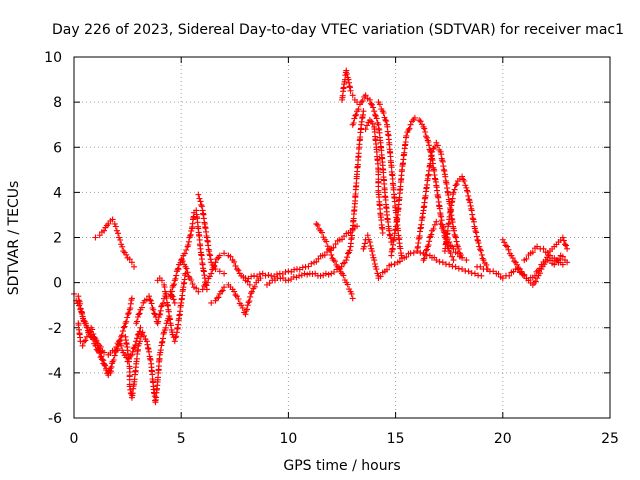 The image size is (640, 480). What do you see at coordinates (503, 439) in the screenshot?
I see `x-tick-label: 20` at bounding box center [503, 439].